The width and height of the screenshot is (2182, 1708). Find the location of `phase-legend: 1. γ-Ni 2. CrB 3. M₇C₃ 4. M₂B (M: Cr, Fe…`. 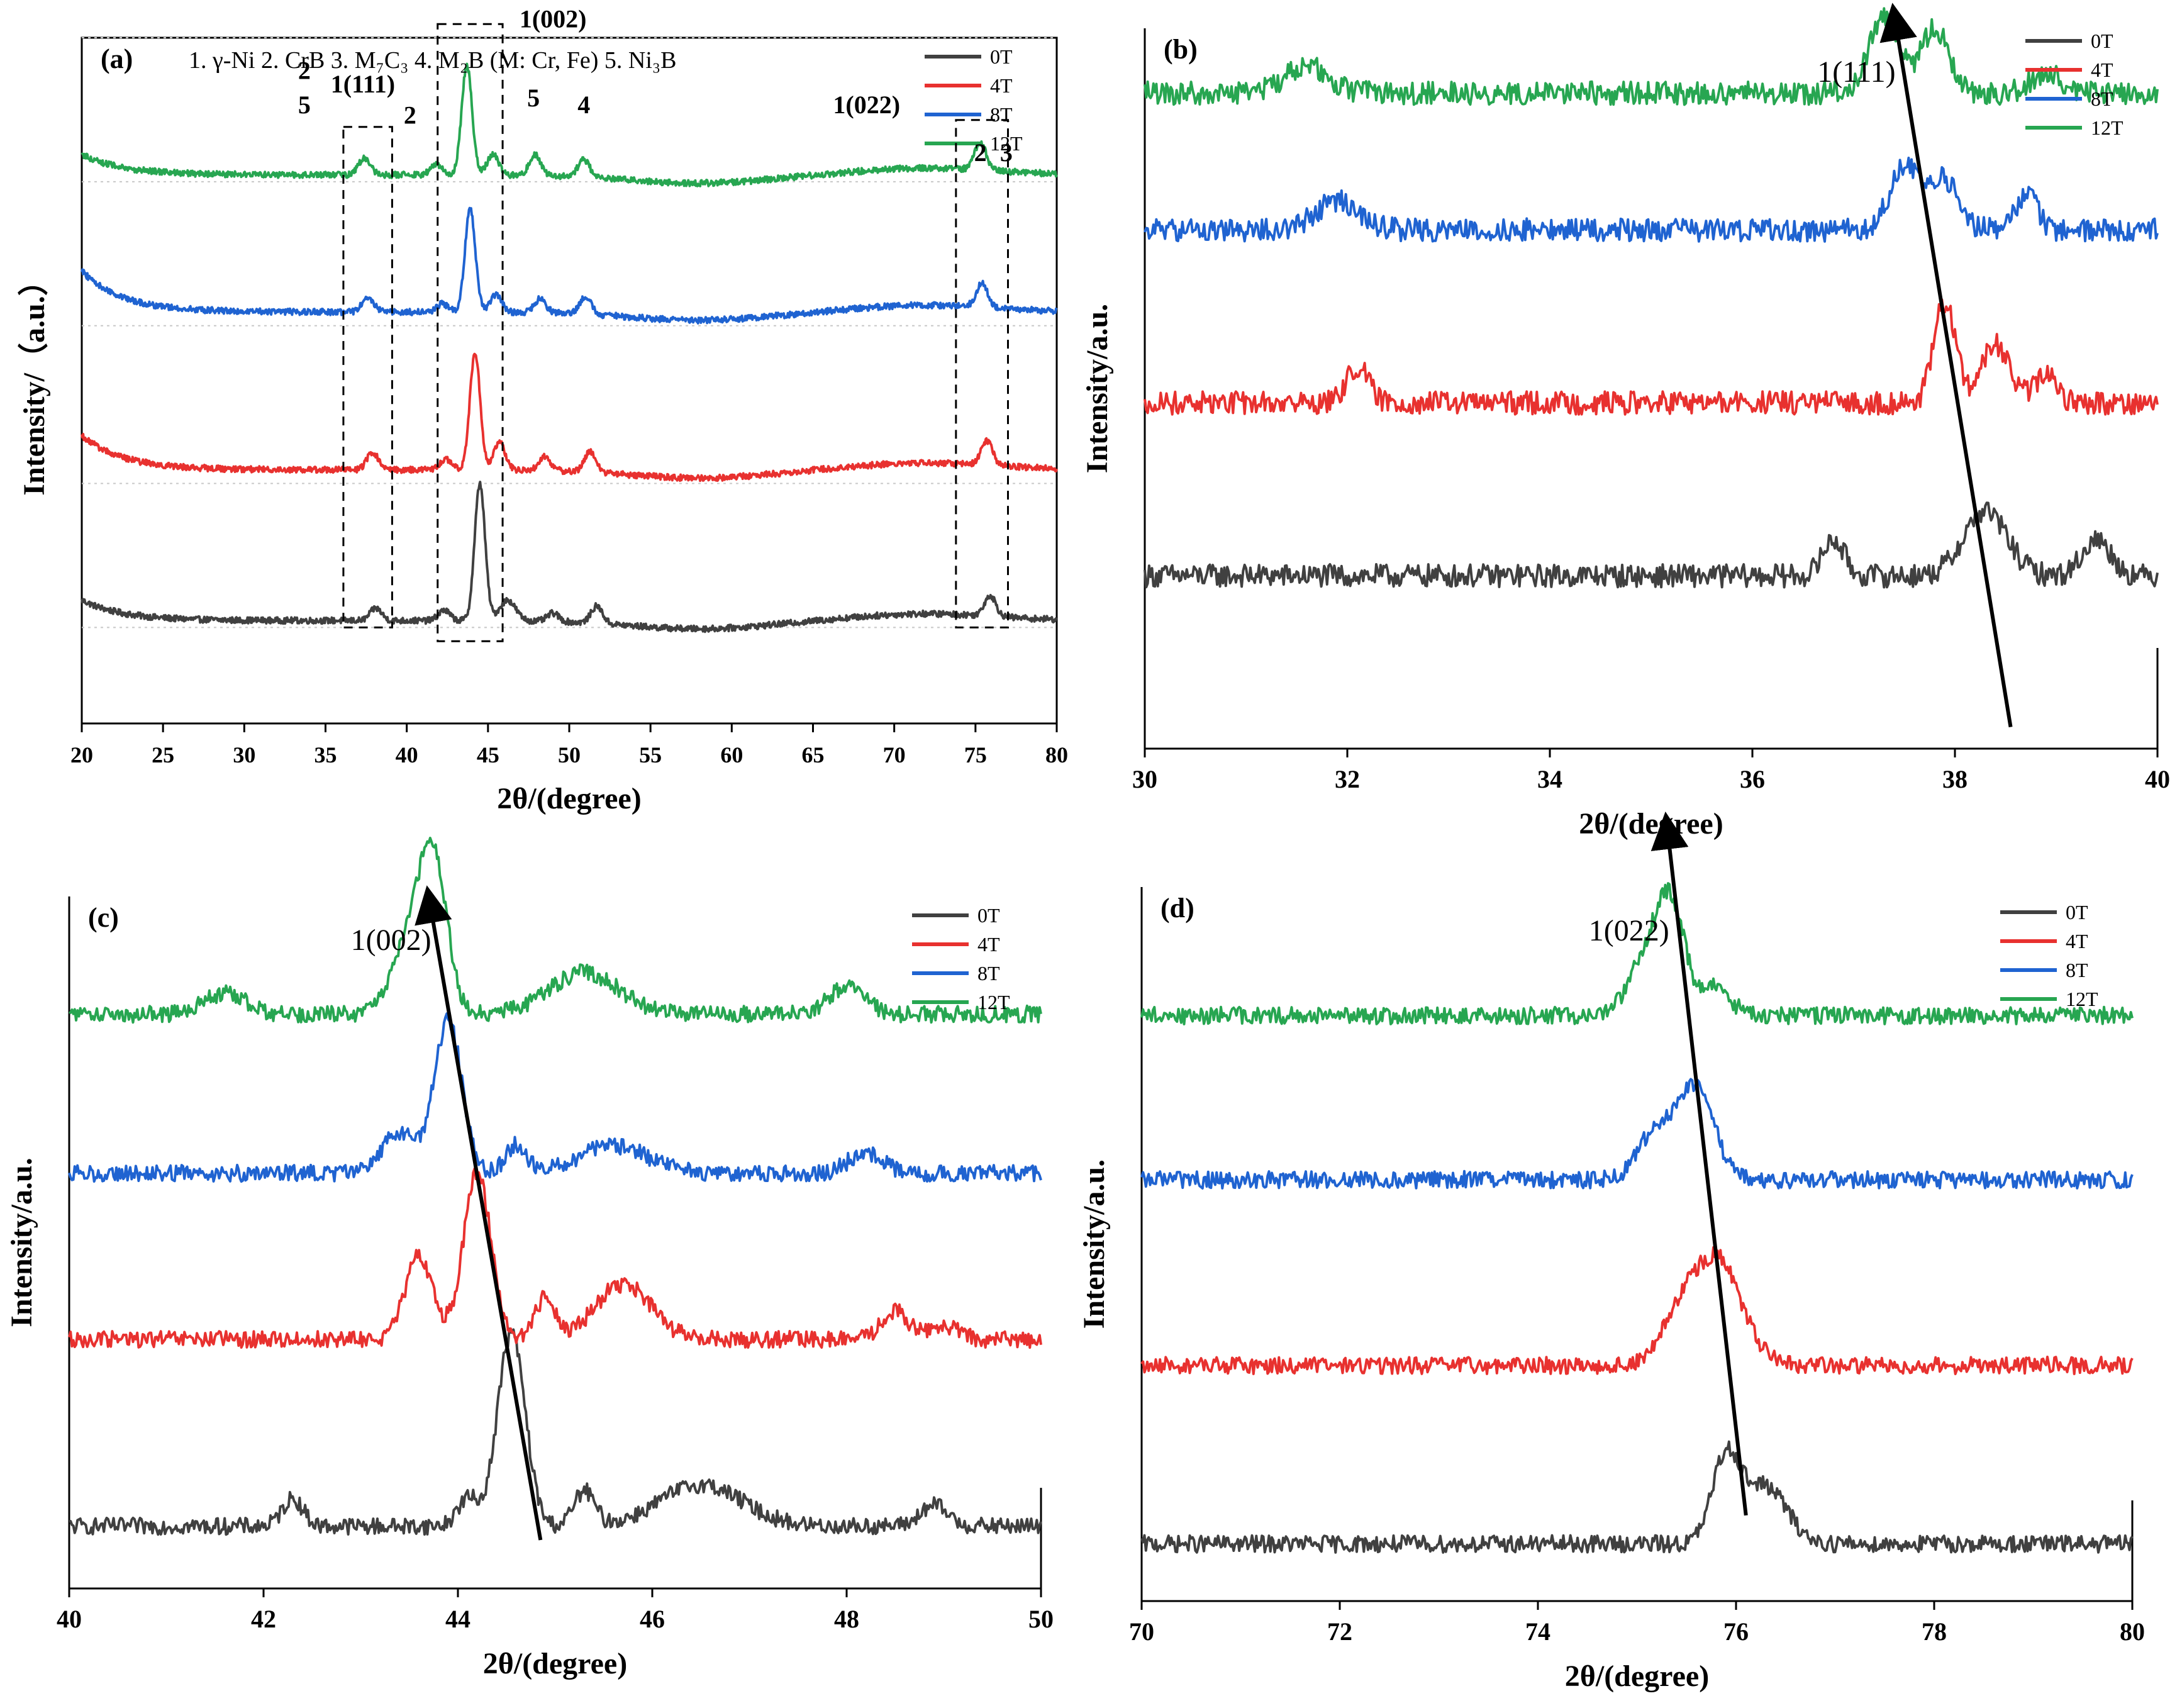

phase-legend: 1. γ-Ni 2. CrB 3. M₇C₃ 4. M₂B (M: Cr, Fe… is located at coordinates (433, 60).